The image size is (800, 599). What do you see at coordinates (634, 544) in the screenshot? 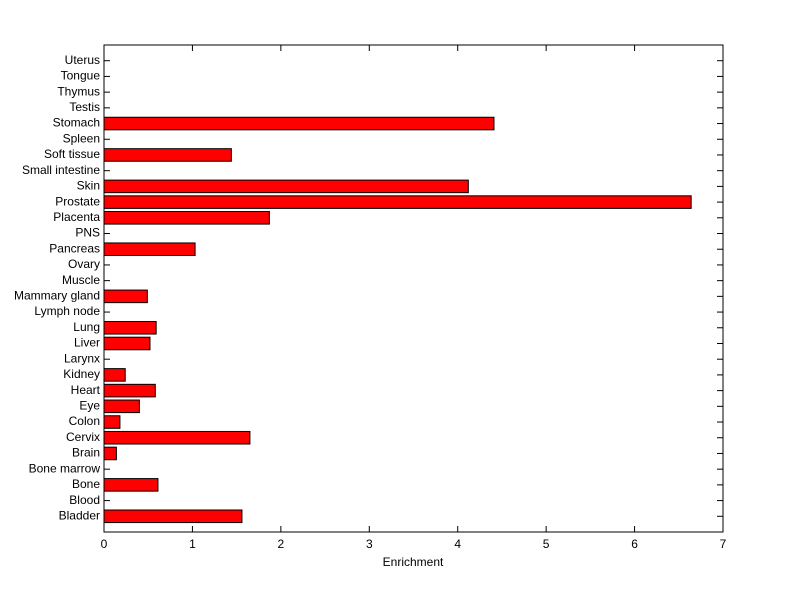
I see `x-tick-label: 6` at bounding box center [634, 544].